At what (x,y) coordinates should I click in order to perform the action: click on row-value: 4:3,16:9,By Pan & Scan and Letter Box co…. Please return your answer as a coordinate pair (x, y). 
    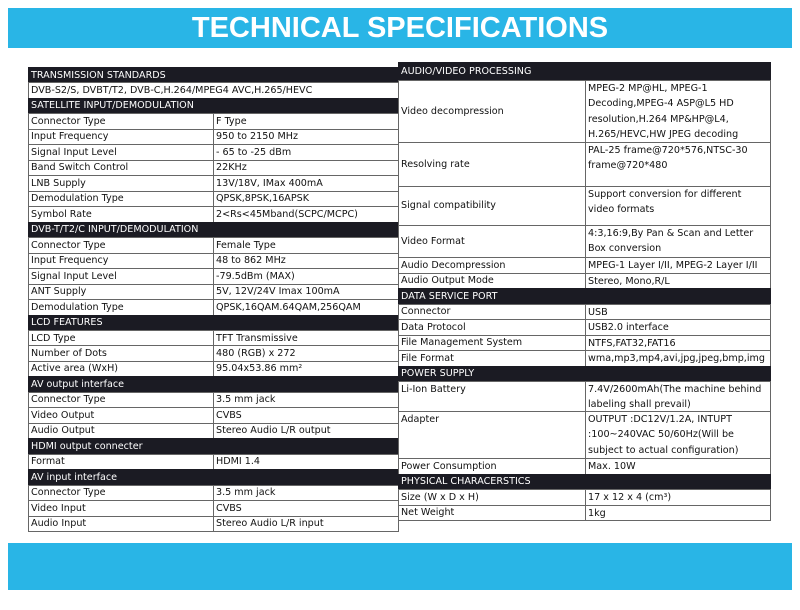
    Looking at the image, I should click on (678, 241).